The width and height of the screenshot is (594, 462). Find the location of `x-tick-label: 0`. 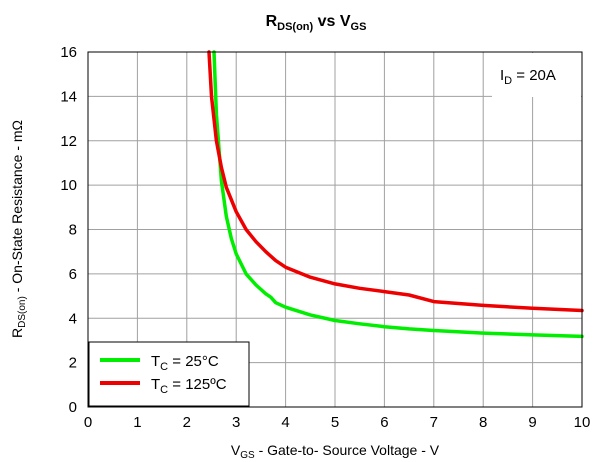

x-tick-label: 0 is located at coordinates (88, 422).